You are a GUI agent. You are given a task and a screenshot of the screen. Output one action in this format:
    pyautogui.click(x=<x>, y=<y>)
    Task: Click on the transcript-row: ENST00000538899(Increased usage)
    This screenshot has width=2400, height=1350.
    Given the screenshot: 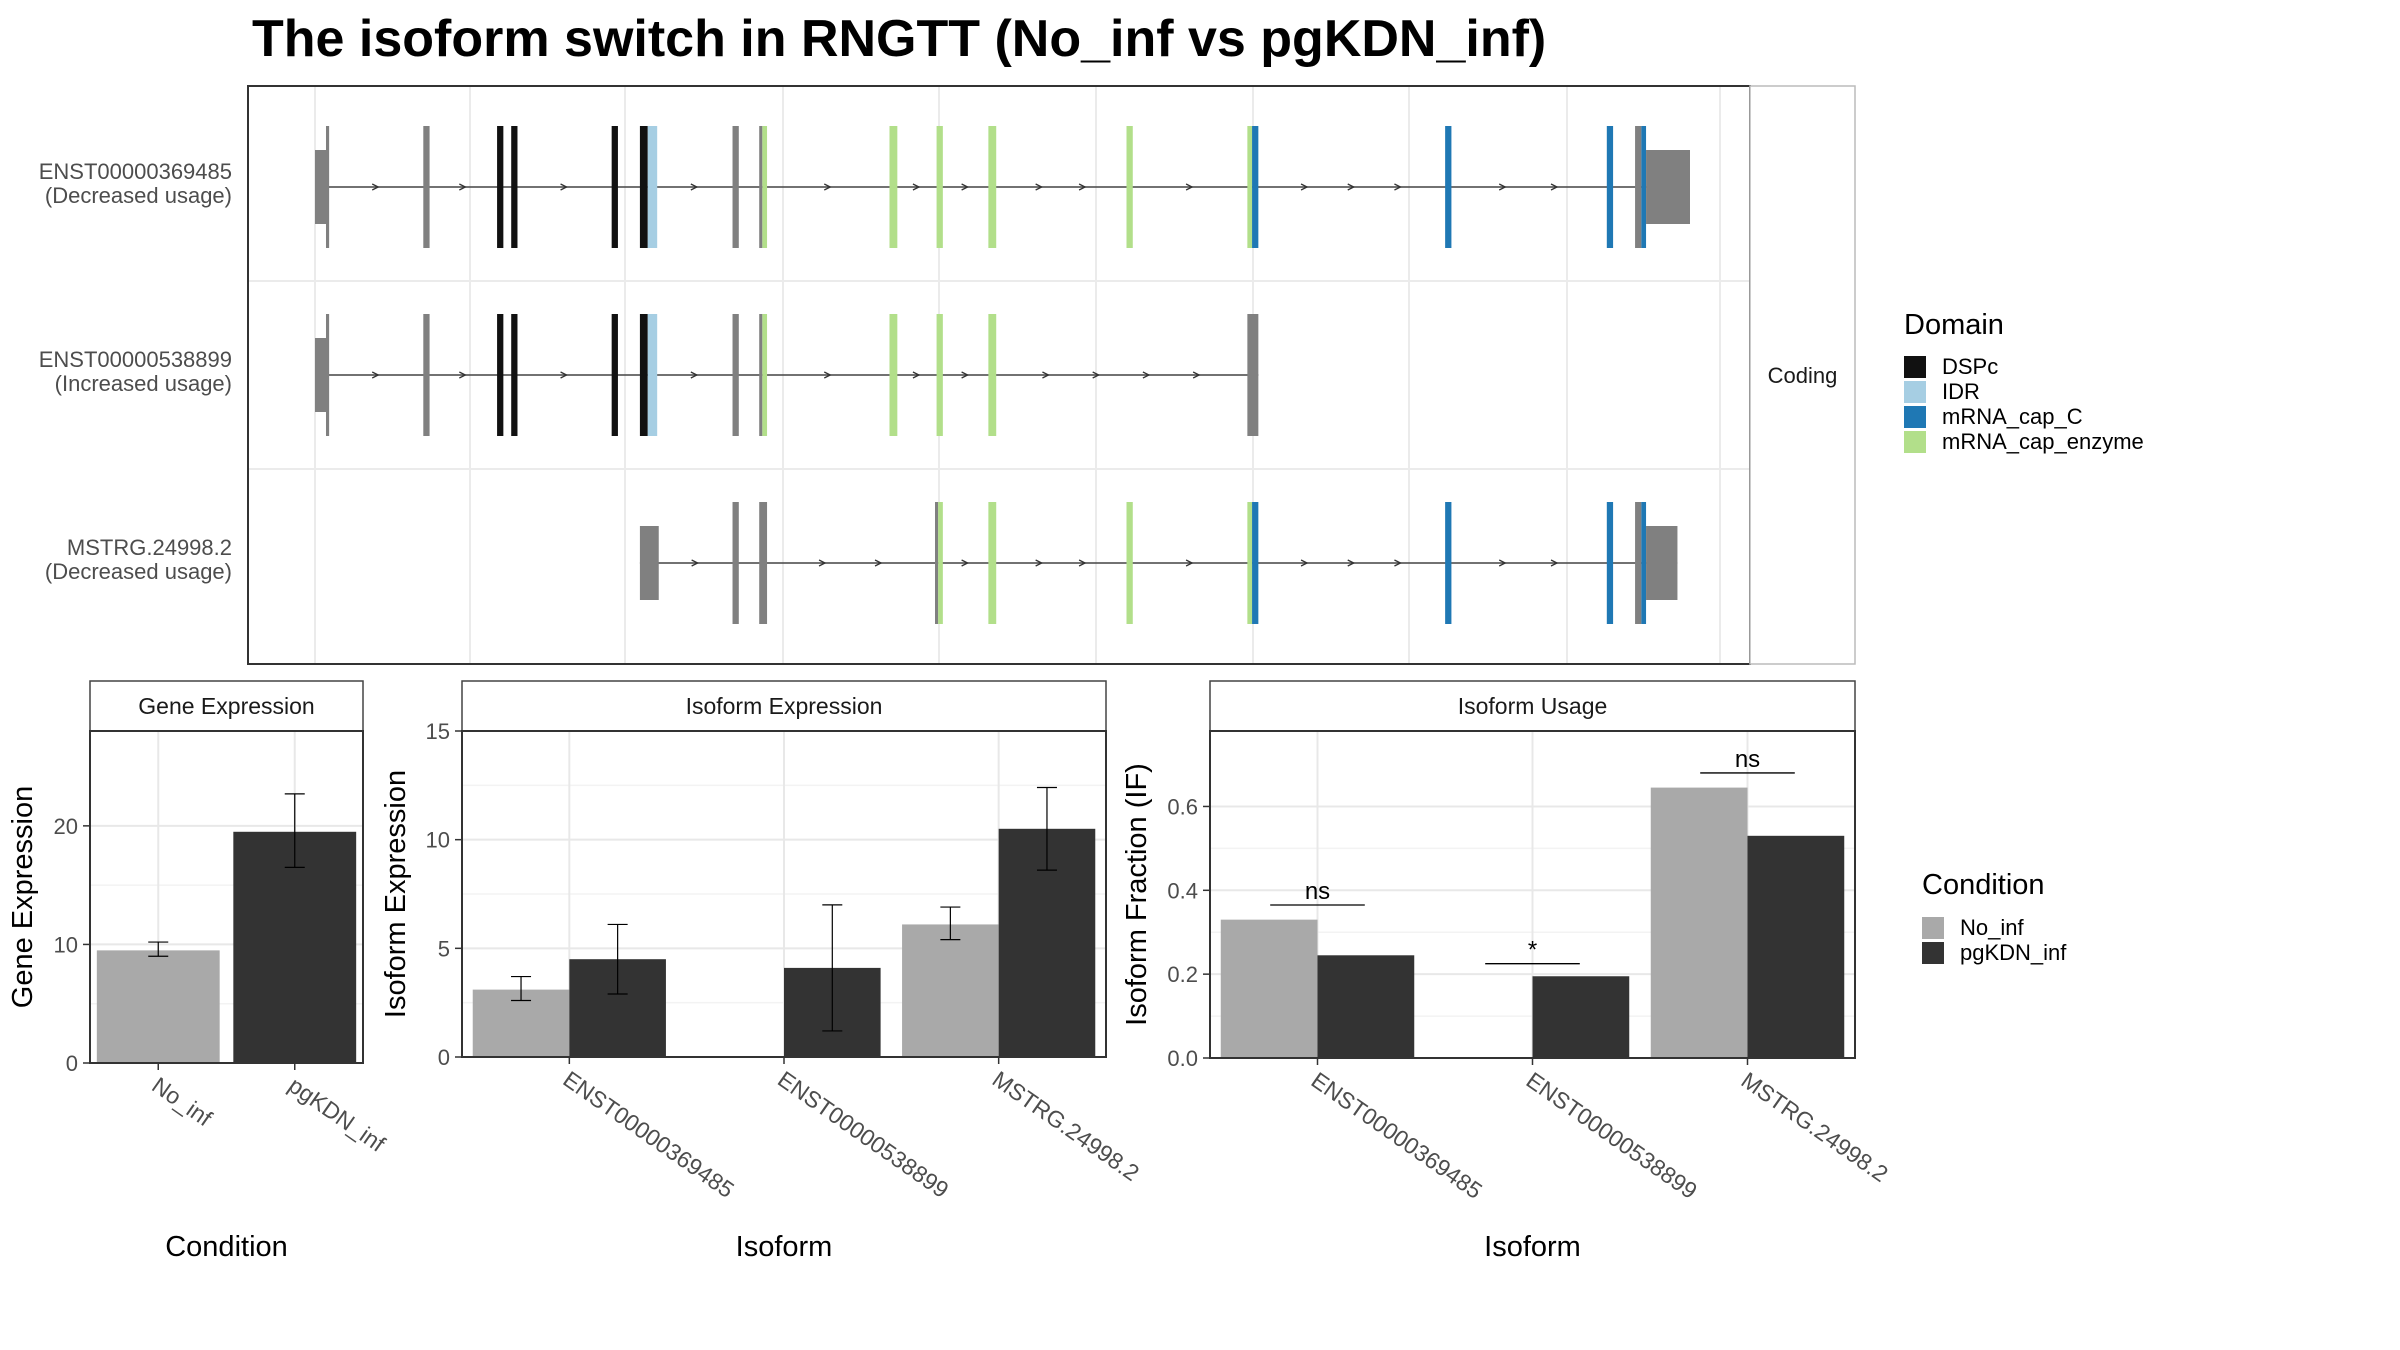 What is the action you would take?
    pyautogui.click(x=649, y=375)
    